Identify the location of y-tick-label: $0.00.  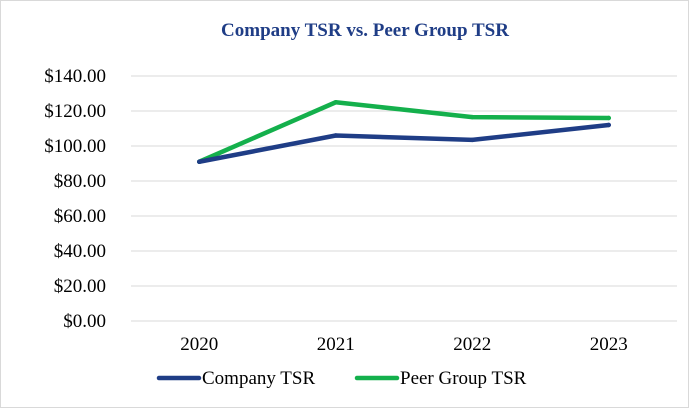
(84, 321).